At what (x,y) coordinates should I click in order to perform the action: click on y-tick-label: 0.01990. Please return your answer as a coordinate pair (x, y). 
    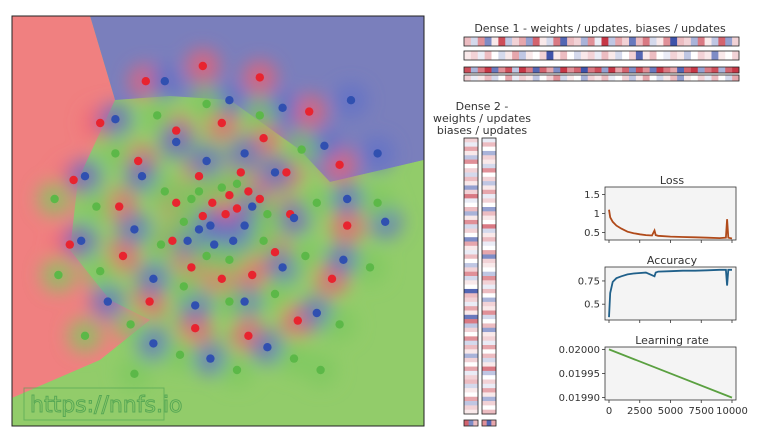
    Looking at the image, I should click on (579, 398).